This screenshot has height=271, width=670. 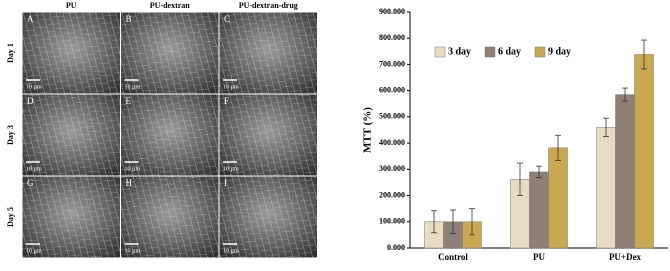 What do you see at coordinates (509, 51) in the screenshot?
I see `legend-label: 6 day` at bounding box center [509, 51].